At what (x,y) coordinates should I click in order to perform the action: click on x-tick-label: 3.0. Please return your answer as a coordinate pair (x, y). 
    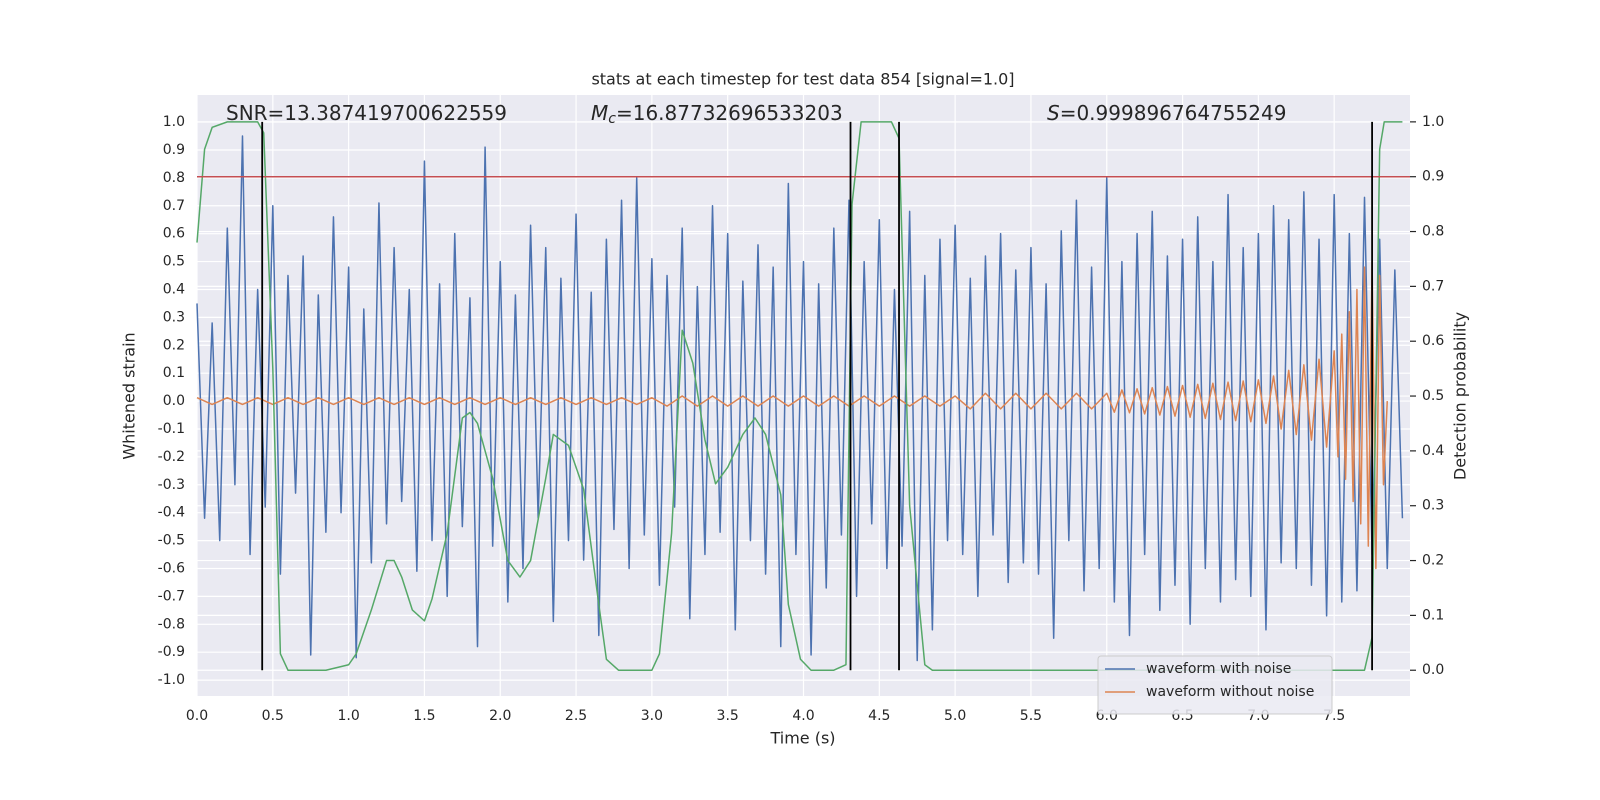
    Looking at the image, I should click on (652, 716).